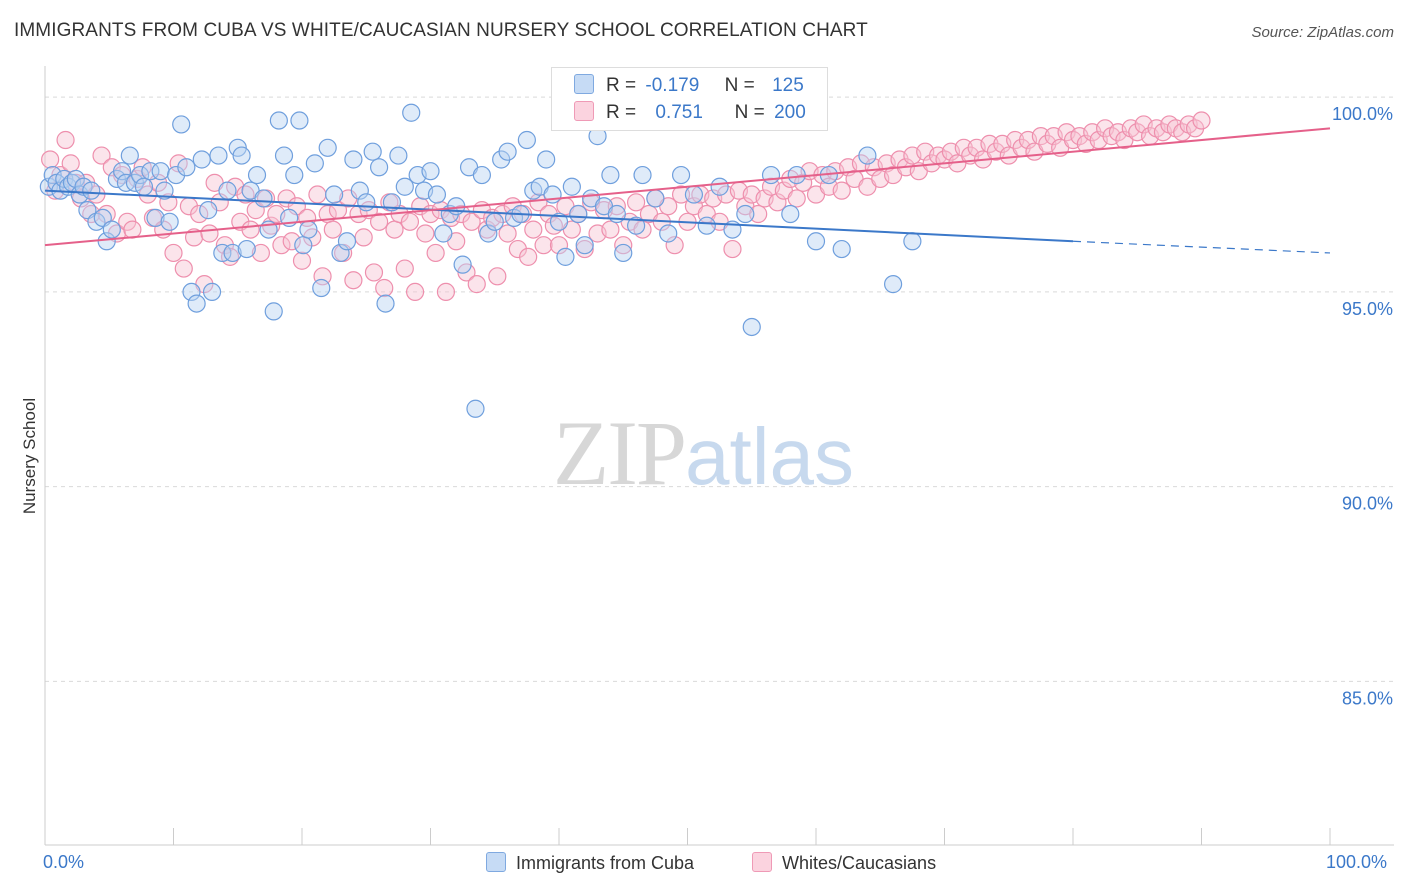 The image size is (1406, 892). Describe the element at coordinates (749, 112) in the screenshot. I see `legend-n-label: N =` at that location.